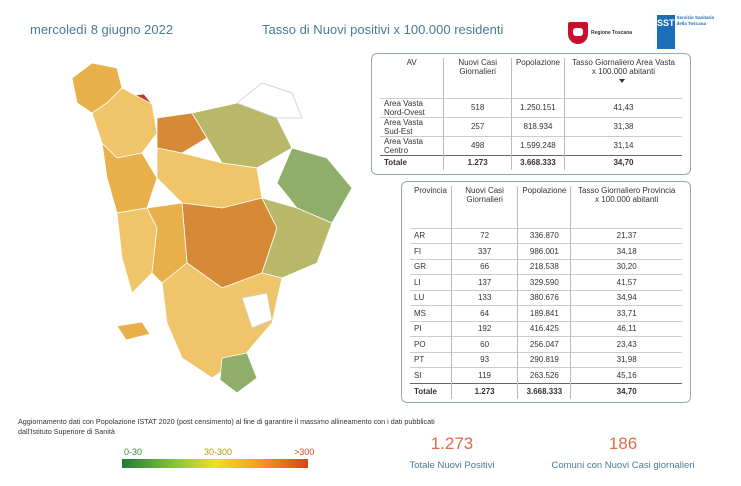 Image resolution: width=741 pixels, height=486 pixels. Describe the element at coordinates (622, 126) in the screenshot. I see `cell-tasso: 31,38` at that location.